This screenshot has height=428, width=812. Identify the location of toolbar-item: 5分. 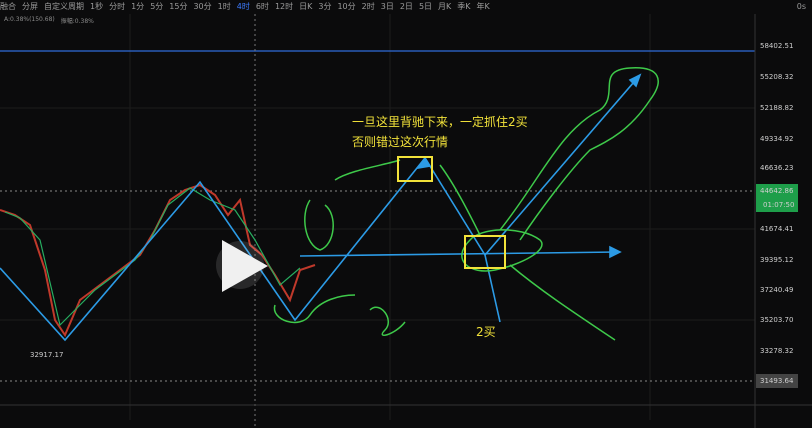
(157, 6).